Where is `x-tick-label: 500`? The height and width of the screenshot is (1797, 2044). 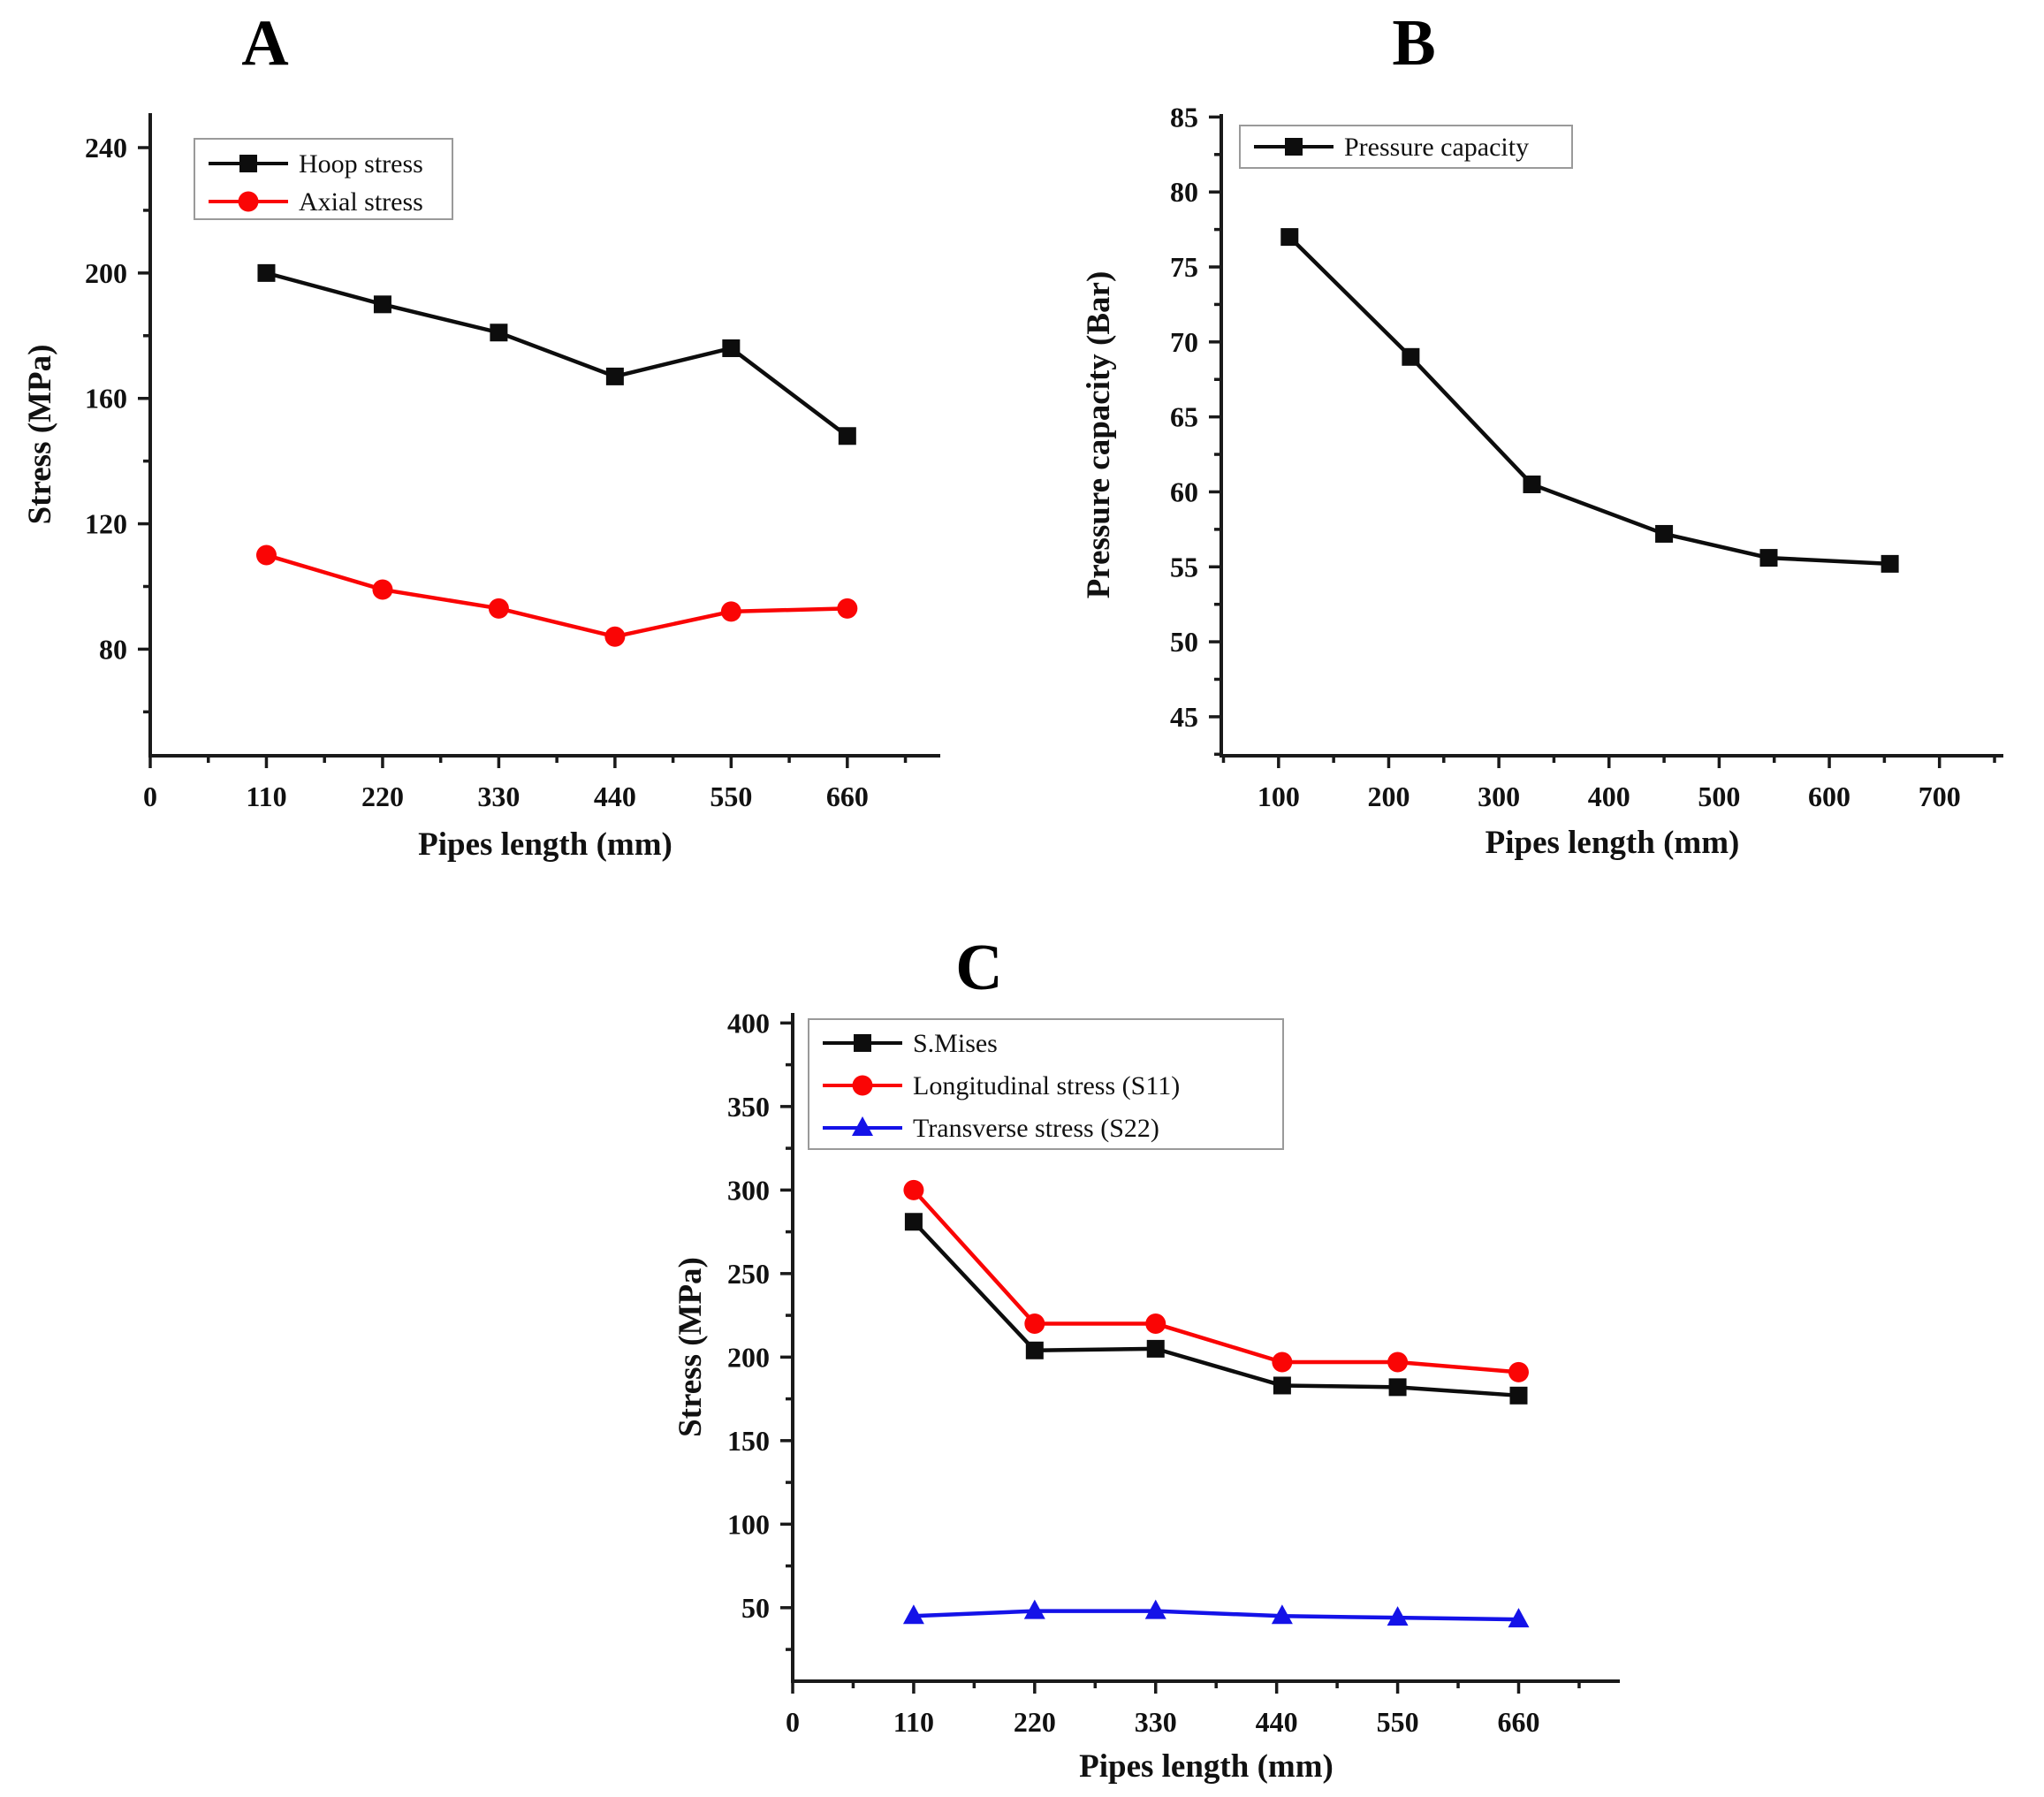 x-tick-label: 500 is located at coordinates (1719, 796).